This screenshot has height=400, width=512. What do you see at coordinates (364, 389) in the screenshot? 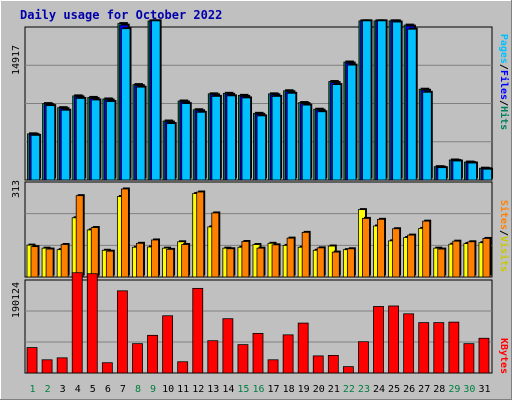
I see `x-tick-label: 23` at bounding box center [364, 389].